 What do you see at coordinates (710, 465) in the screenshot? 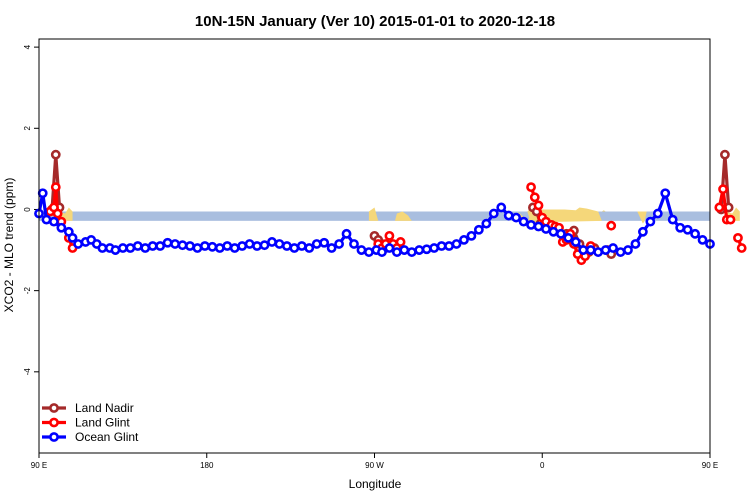
I see `x-tick-label-4: 90 E` at bounding box center [710, 465].